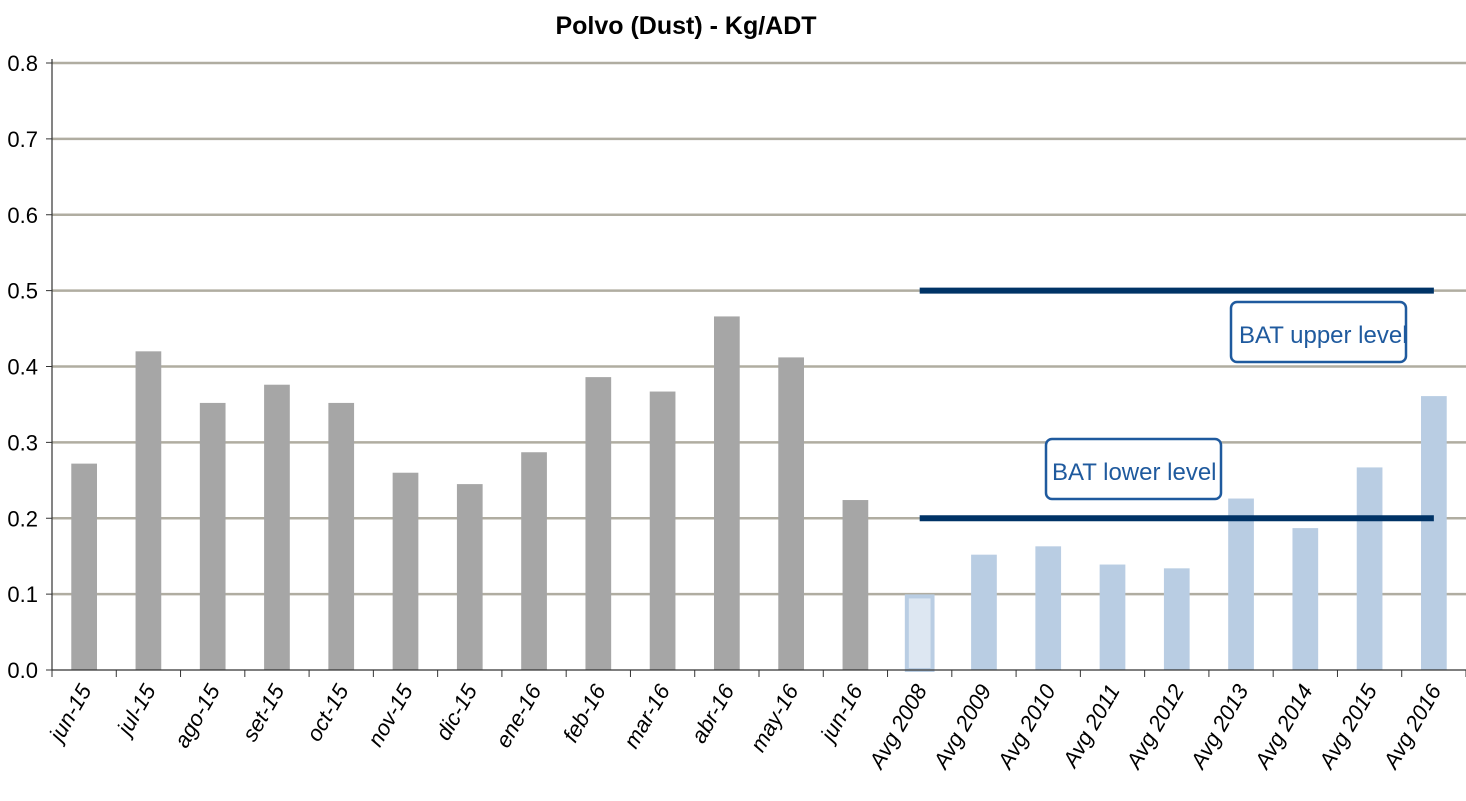 The height and width of the screenshot is (801, 1466). I want to click on x-tick-label: Avg 2015, so click(1347, 726).